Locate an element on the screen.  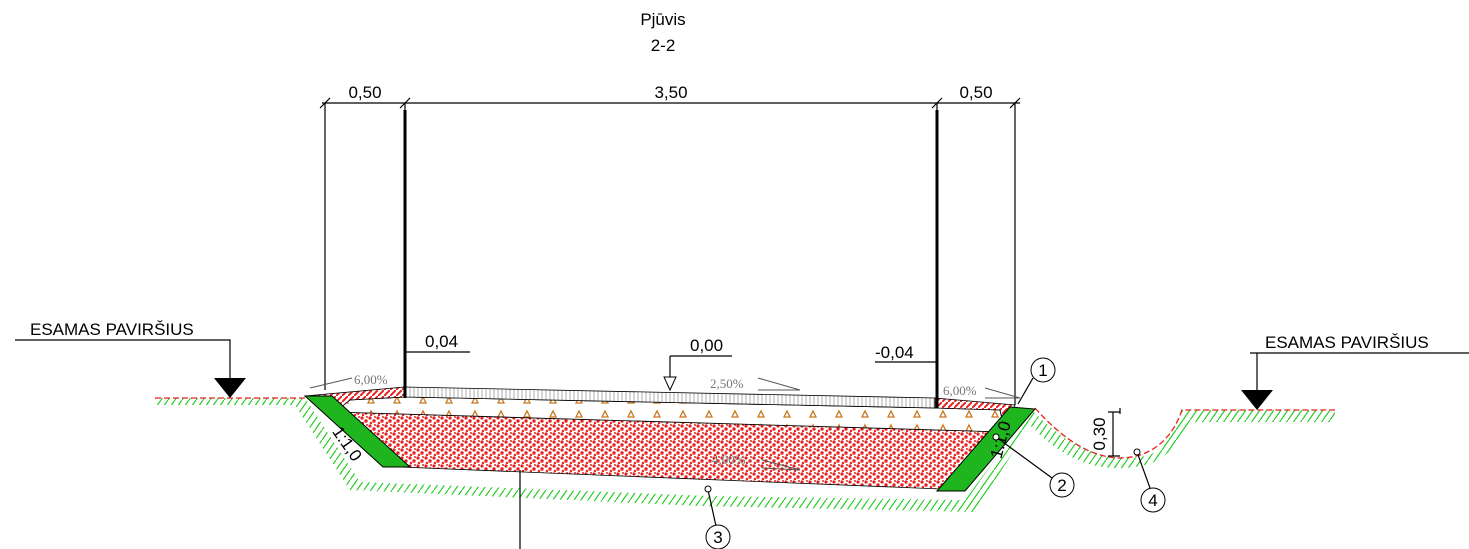
slope-arrow is located at coordinates (665, 424).